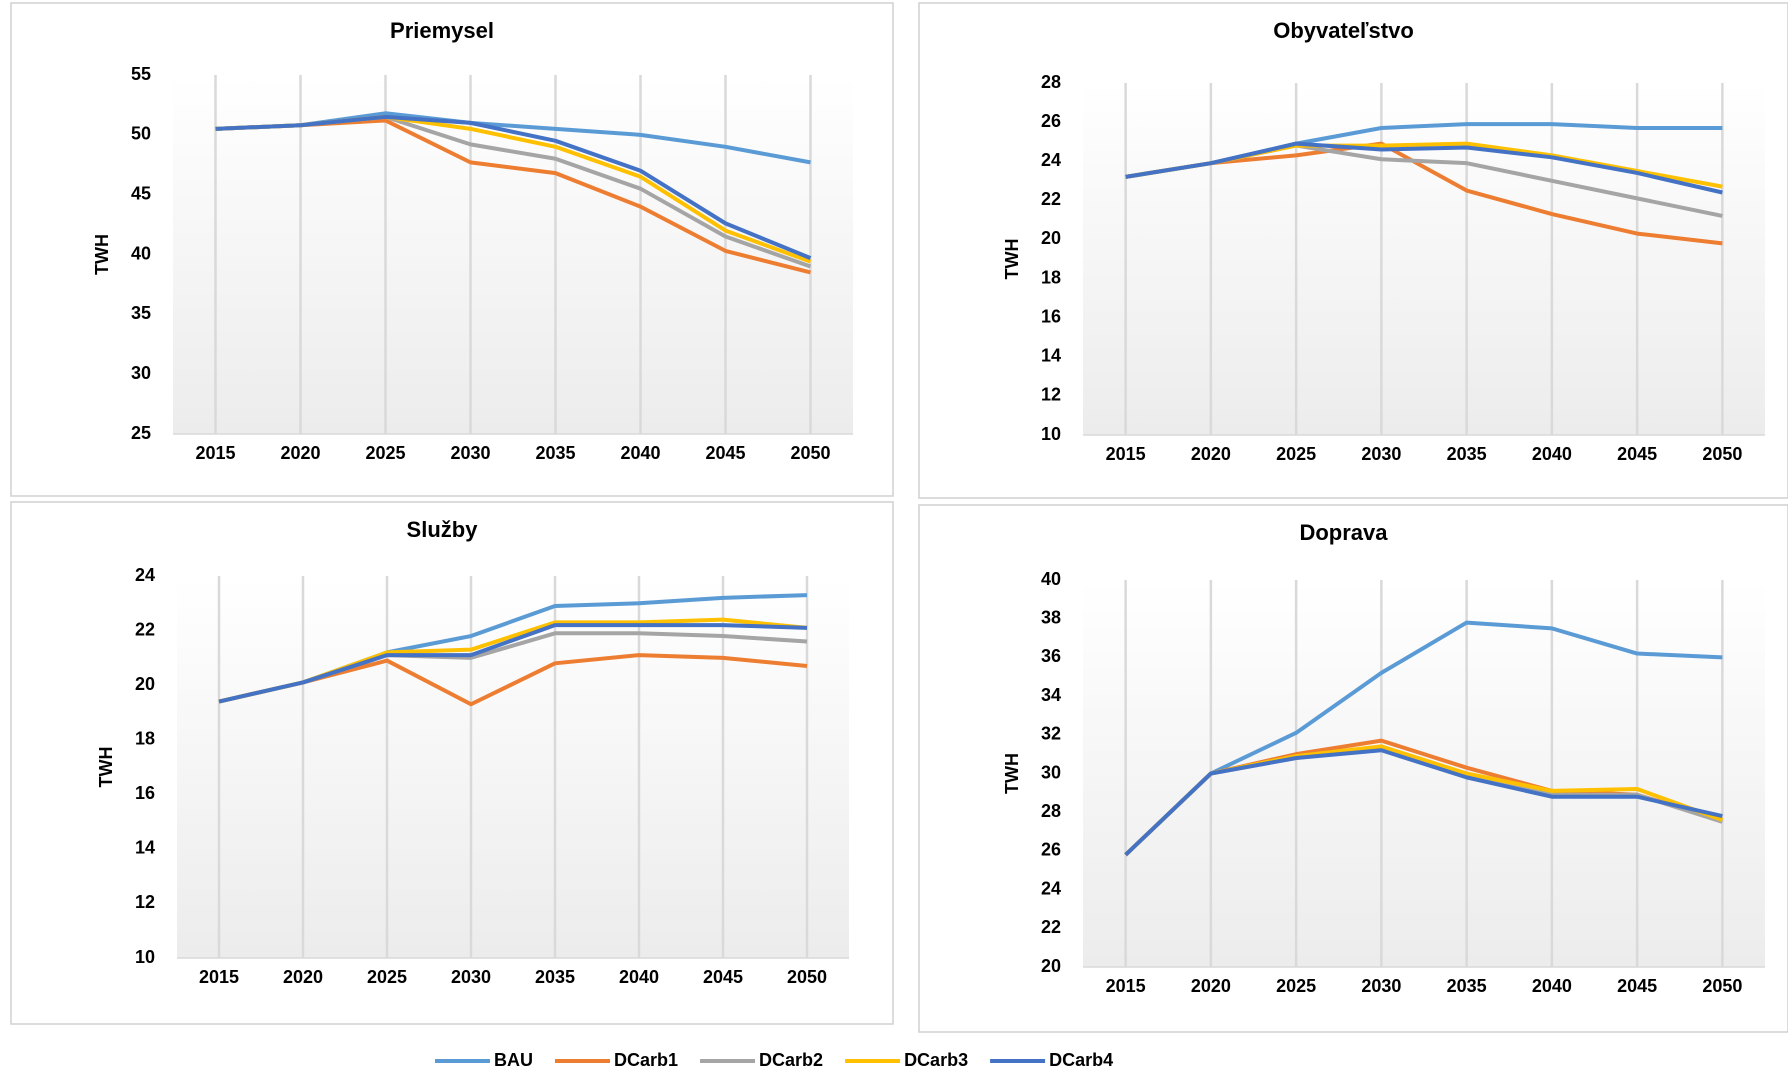 The height and width of the screenshot is (1071, 1788). What do you see at coordinates (141, 433) in the screenshot?
I see `y-tick-label: 25` at bounding box center [141, 433].